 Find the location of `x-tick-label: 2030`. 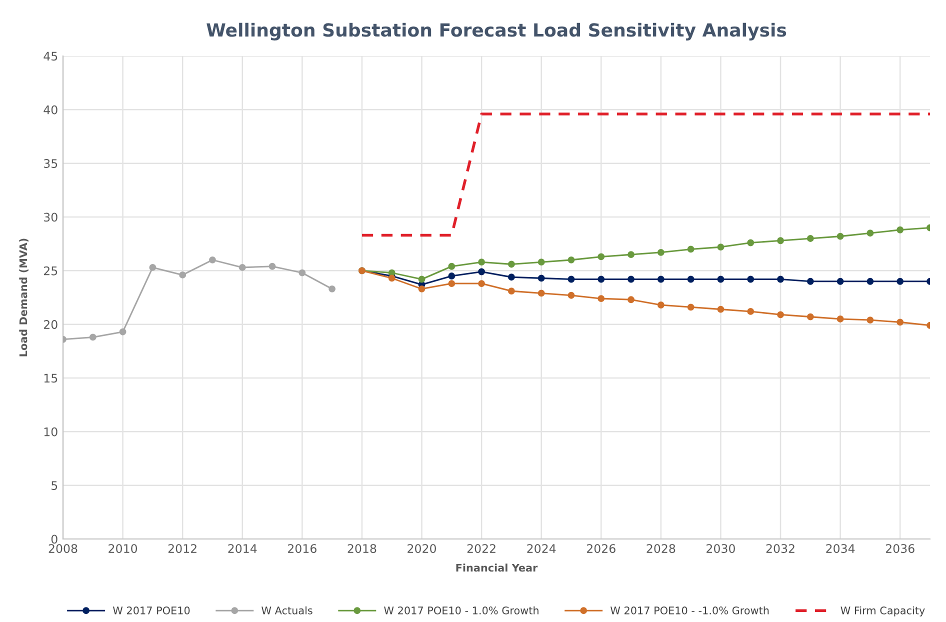

x-tick-label: 2030 is located at coordinates (720, 548).